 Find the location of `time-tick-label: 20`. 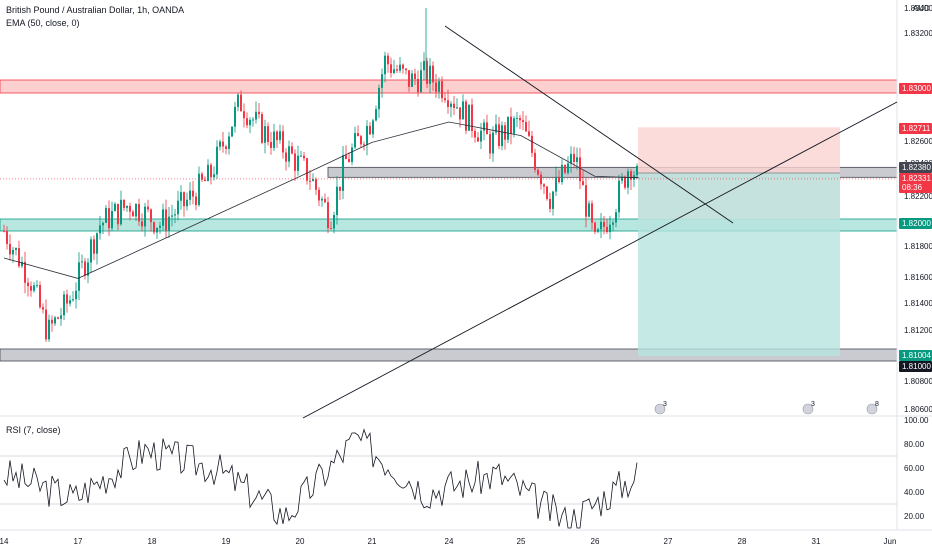

time-tick-label: 20 is located at coordinates (300, 541).